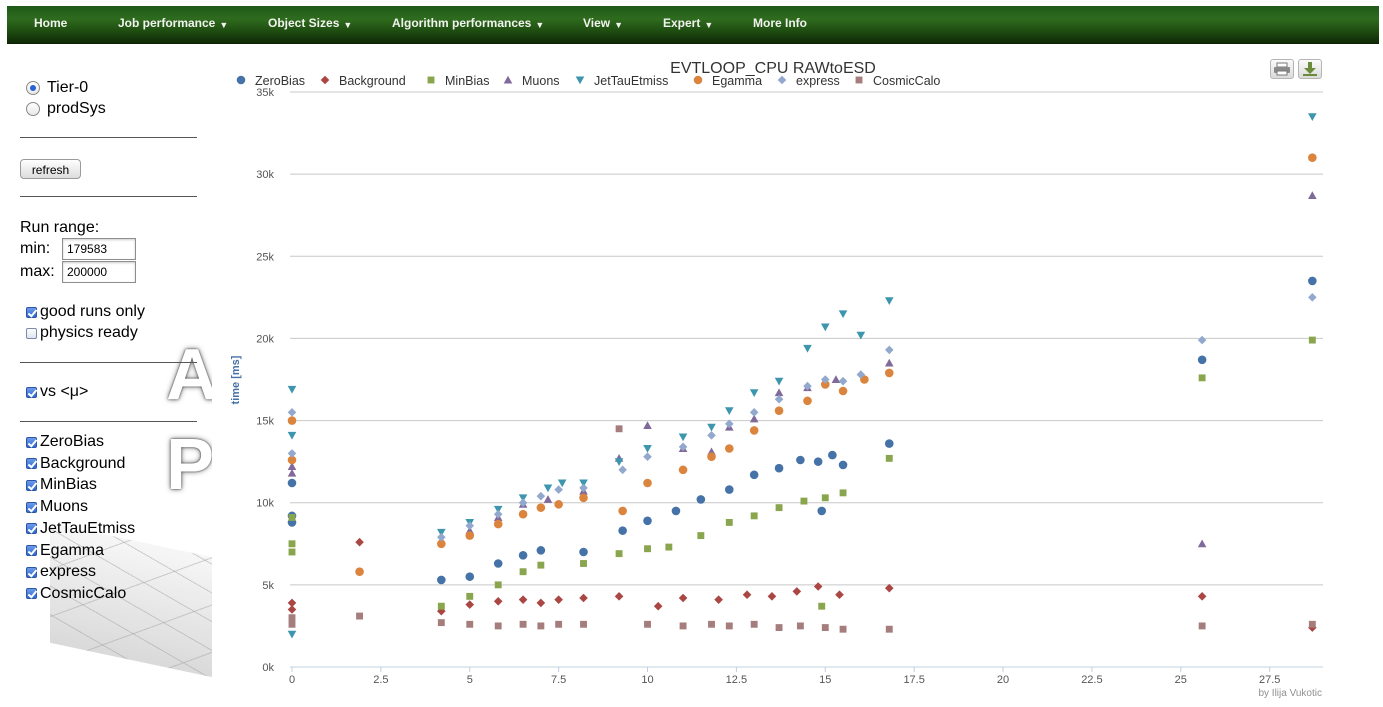 The image size is (1383, 707). I want to click on stream-checkbox-background: Background, so click(75, 464).